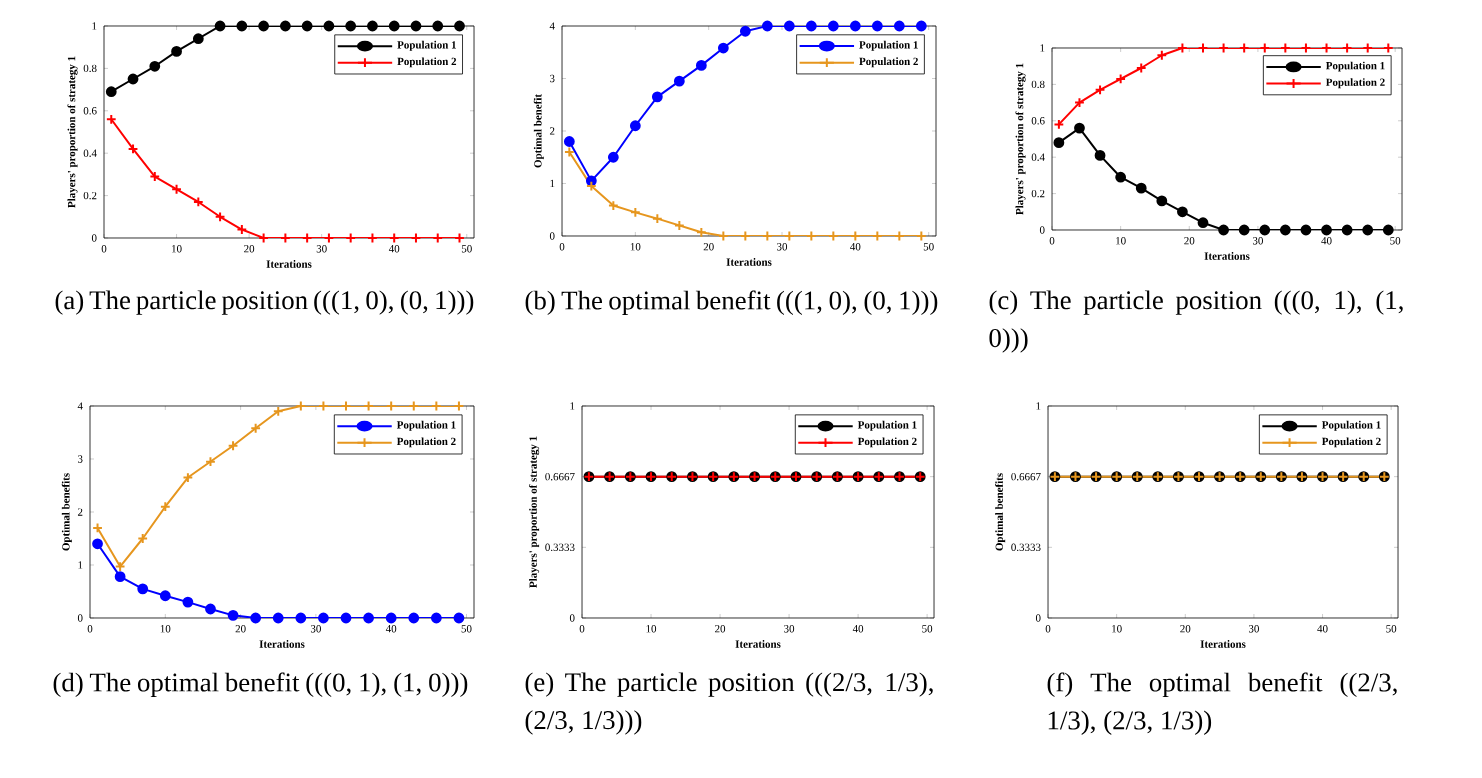  Describe the element at coordinates (264, 302) in the screenshot. I see `text: (a) The particle position (((1, 0), (0, 1)))` at that location.